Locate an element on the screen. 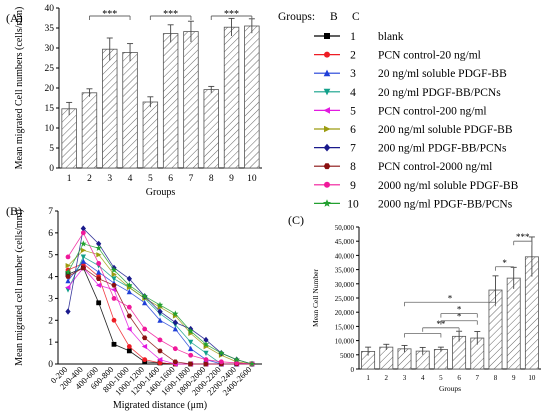  legend-label: 20 ng/ml soluble PDGF-BB is located at coordinates (442, 74).